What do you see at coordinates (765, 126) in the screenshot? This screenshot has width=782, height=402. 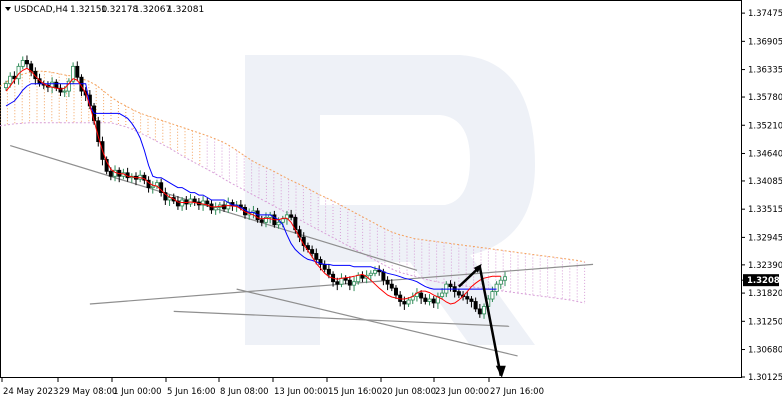 I see `y-tick-label: 1.35210` at bounding box center [765, 126].